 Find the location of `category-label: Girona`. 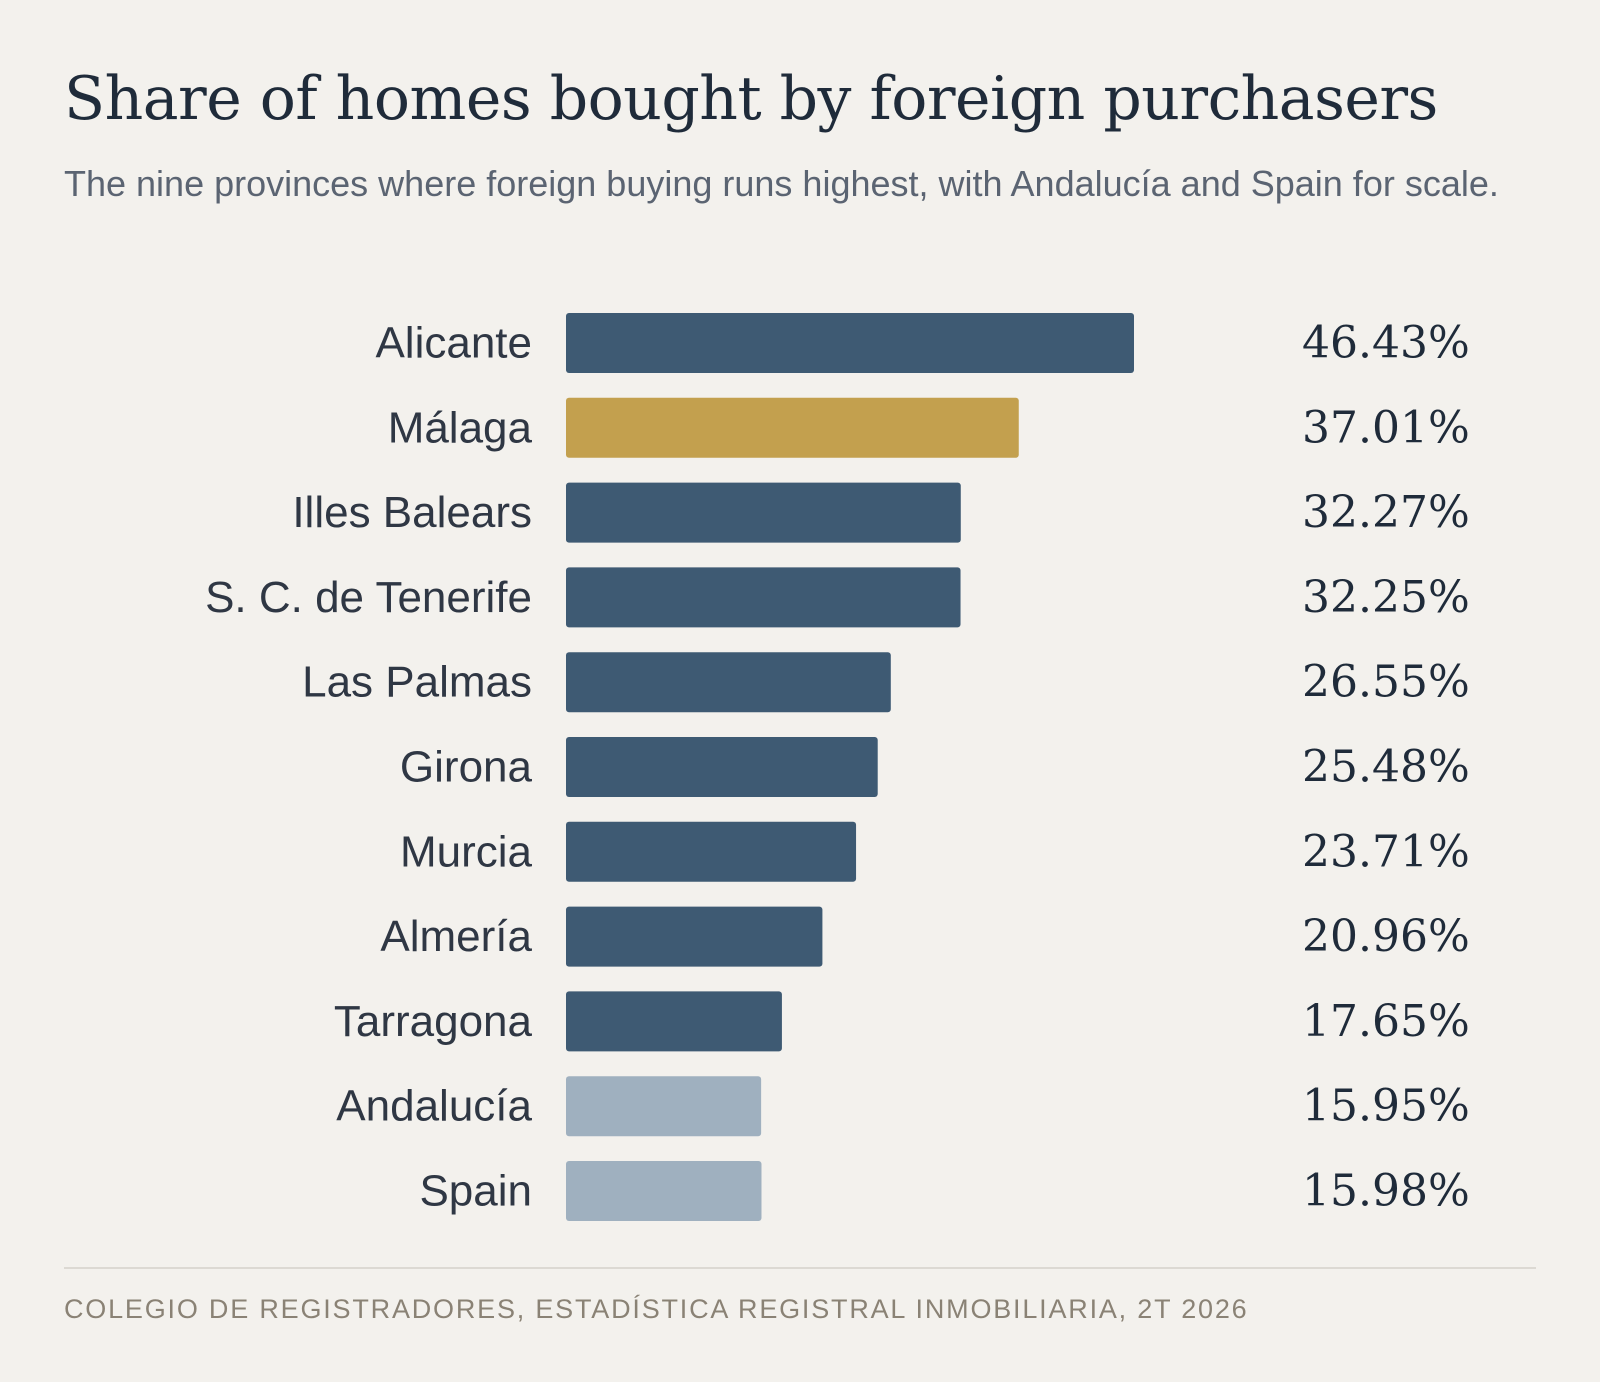

category-label: Girona is located at coordinates (466, 767).